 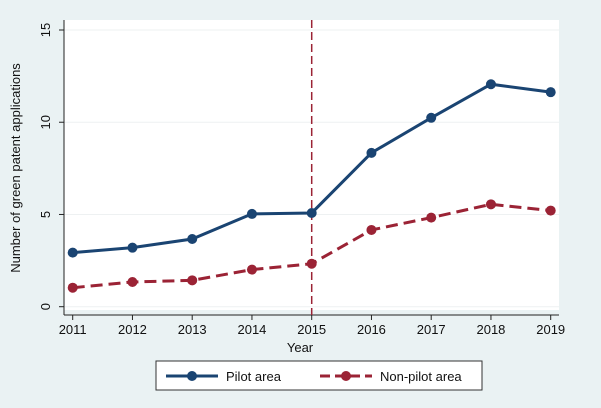 What do you see at coordinates (311, 329) in the screenshot?
I see `x-tick-label: 2015` at bounding box center [311, 329].